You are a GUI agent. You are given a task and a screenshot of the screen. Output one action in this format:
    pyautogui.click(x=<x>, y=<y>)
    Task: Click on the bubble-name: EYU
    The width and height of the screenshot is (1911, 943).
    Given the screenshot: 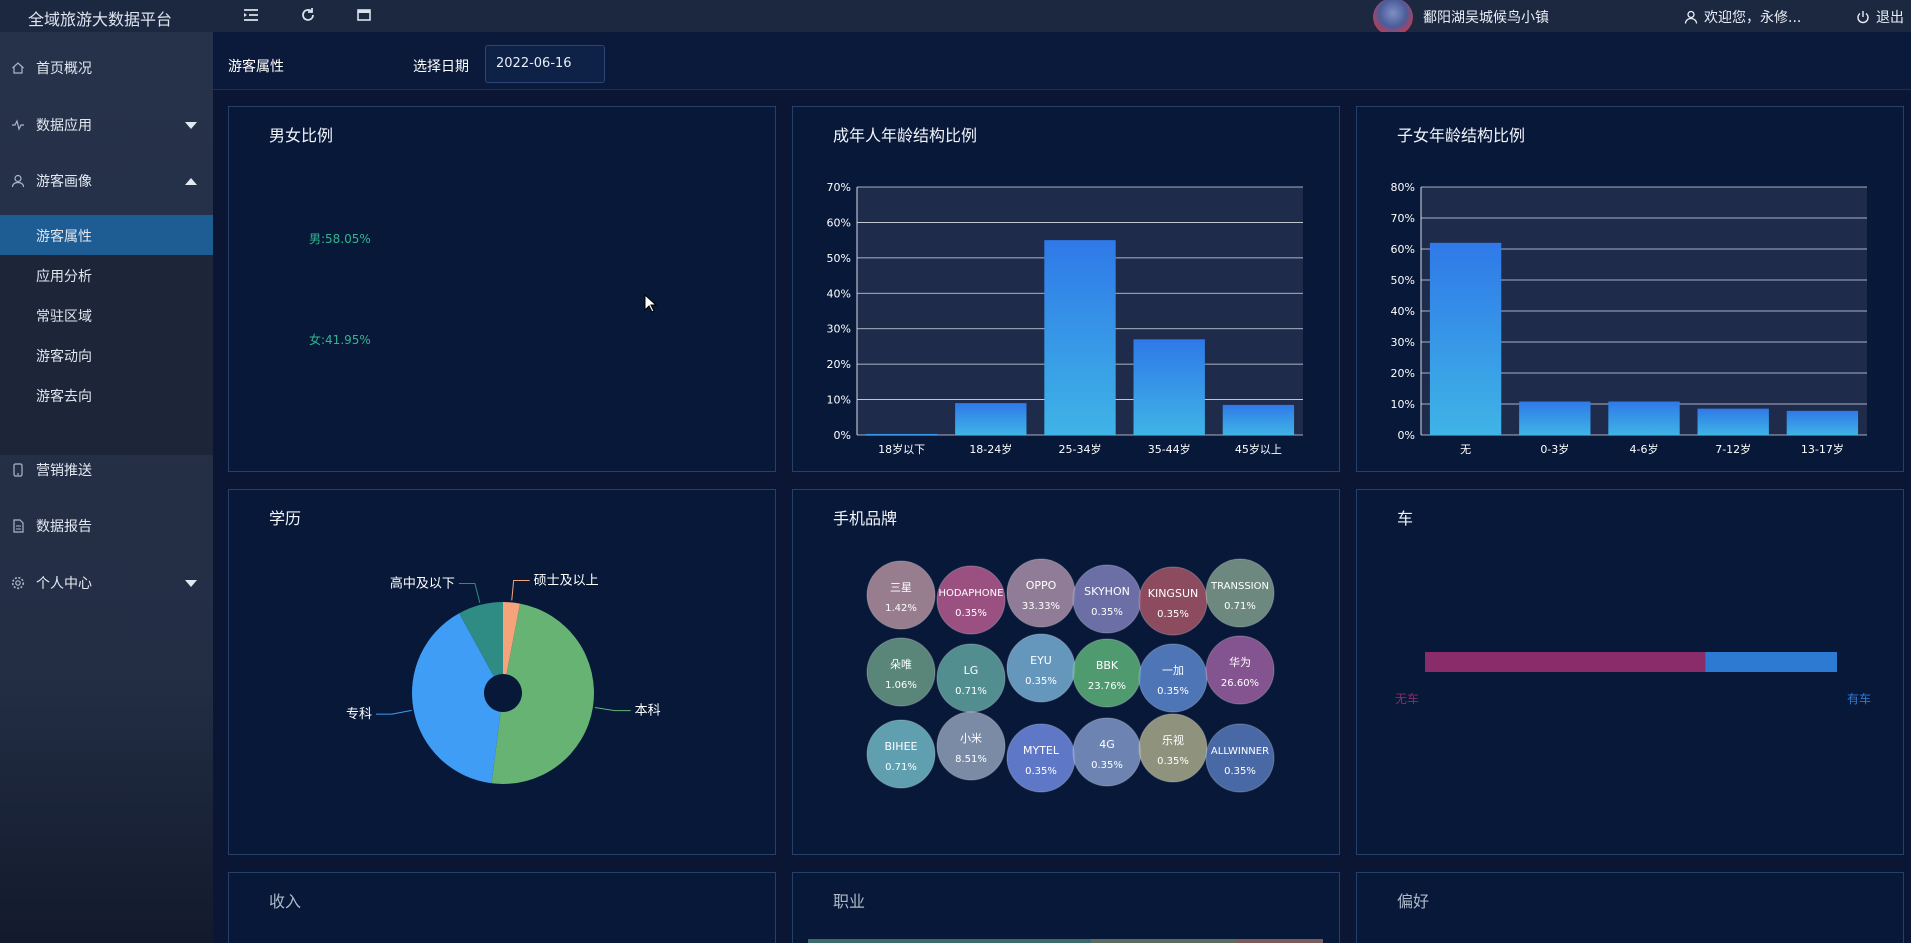 What is the action you would take?
    pyautogui.click(x=1041, y=660)
    